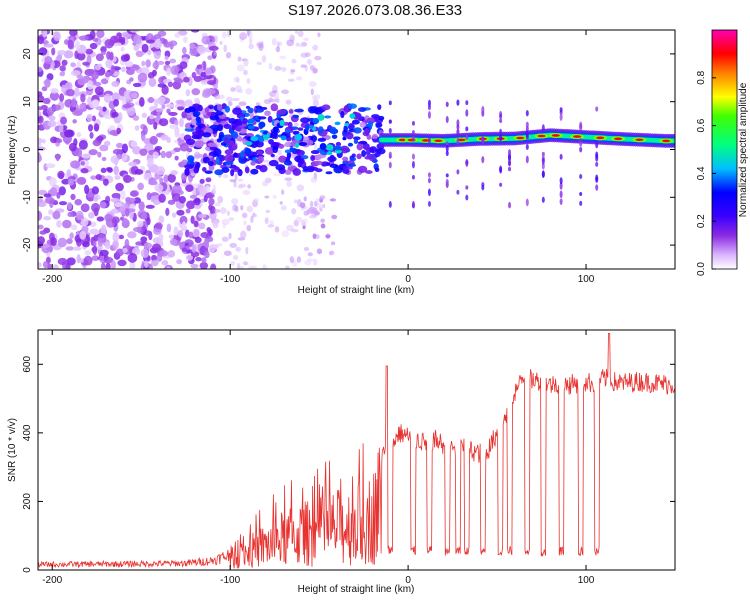  I want to click on y-tick-label: 400, so click(27, 432).